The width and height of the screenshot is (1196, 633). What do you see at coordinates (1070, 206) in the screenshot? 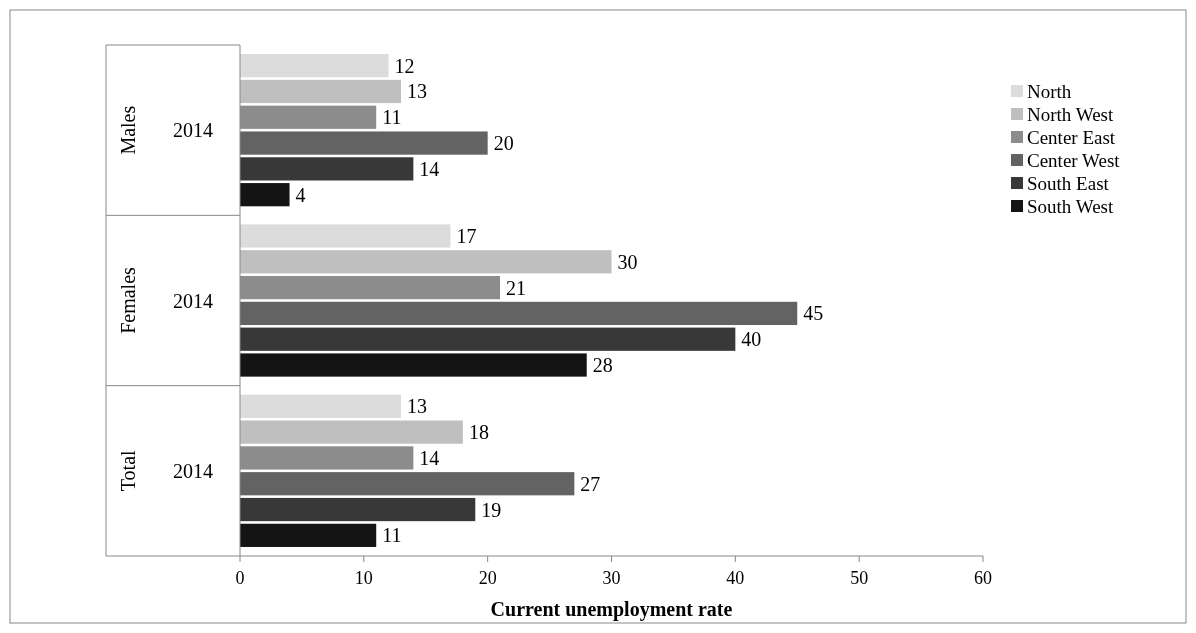
I see `legend-label: South West` at bounding box center [1070, 206].